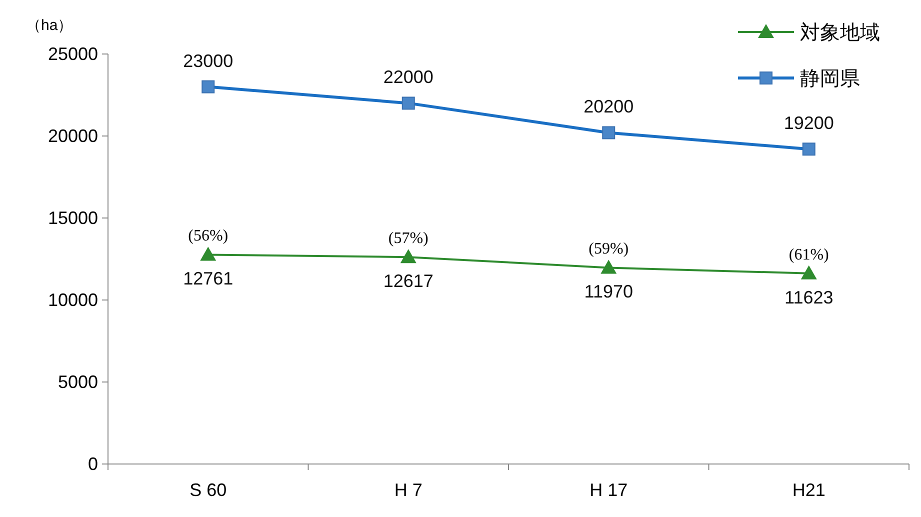 This screenshot has width=921, height=517. I want to click on x-tick-label: H 7, so click(408, 490).